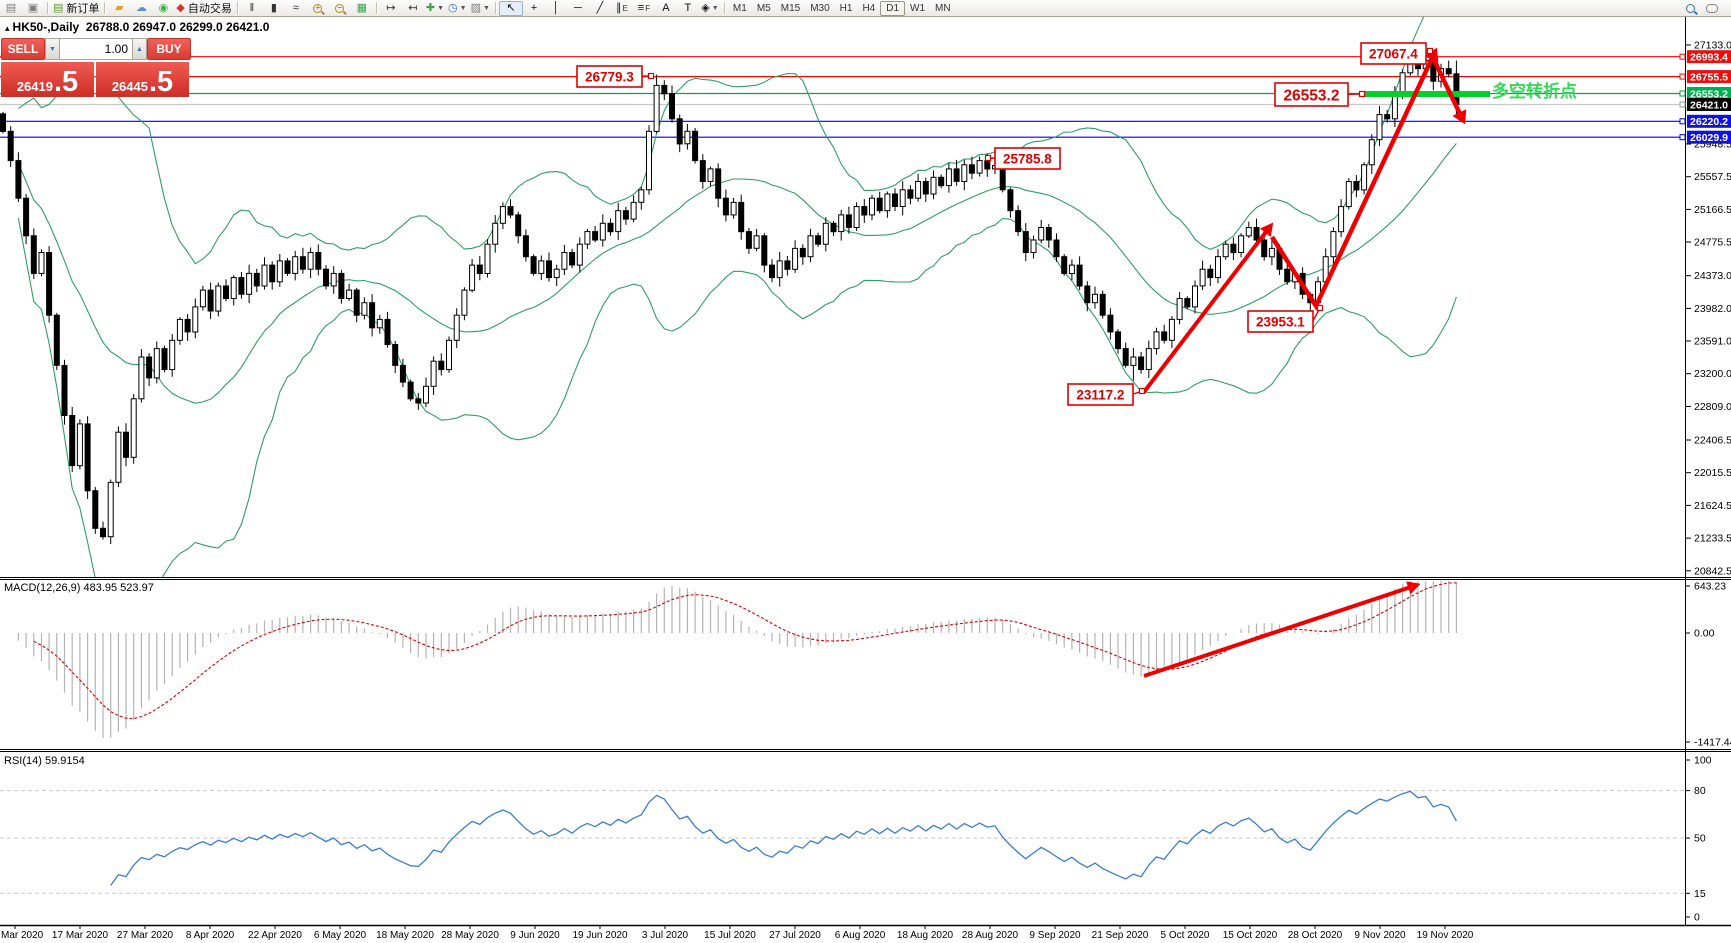  What do you see at coordinates (763, 8) in the screenshot?
I see `timeframe-M5-button: M5` at bounding box center [763, 8].